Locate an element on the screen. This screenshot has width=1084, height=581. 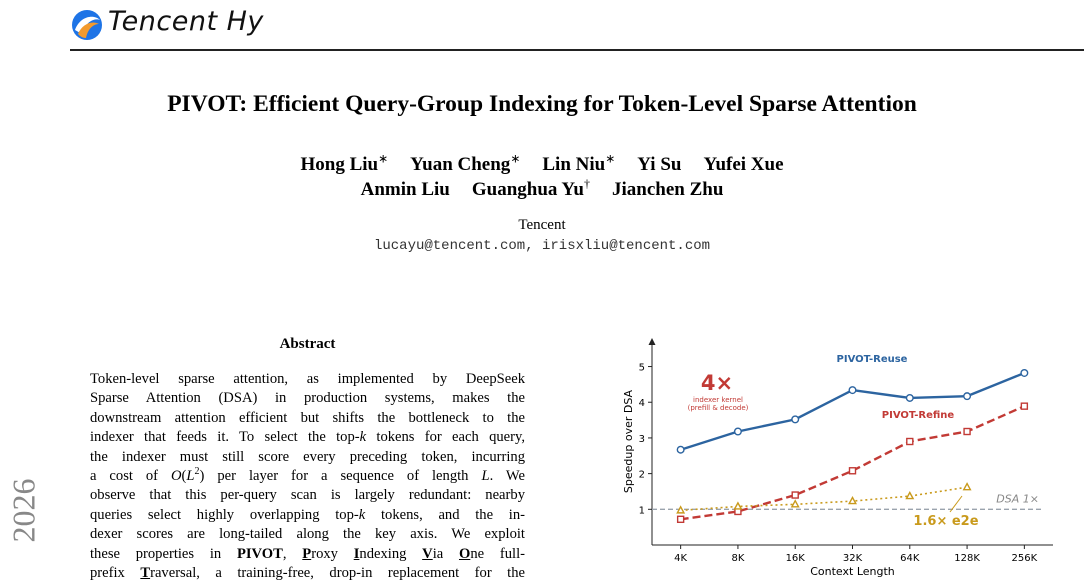
author: Hong Liu∗ is located at coordinates (344, 164).